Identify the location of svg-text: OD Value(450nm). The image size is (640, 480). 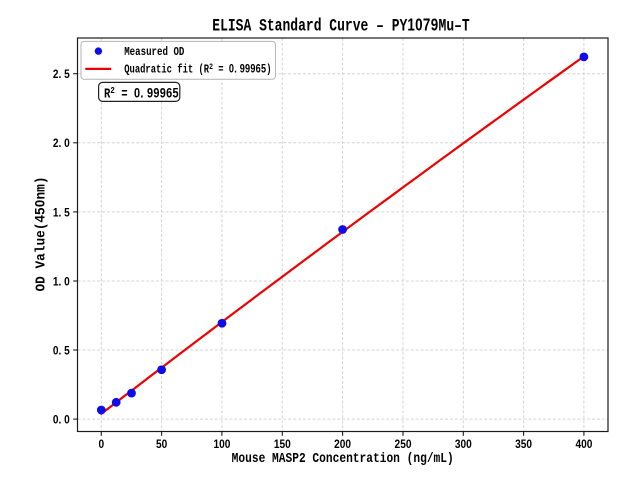
(40, 234).